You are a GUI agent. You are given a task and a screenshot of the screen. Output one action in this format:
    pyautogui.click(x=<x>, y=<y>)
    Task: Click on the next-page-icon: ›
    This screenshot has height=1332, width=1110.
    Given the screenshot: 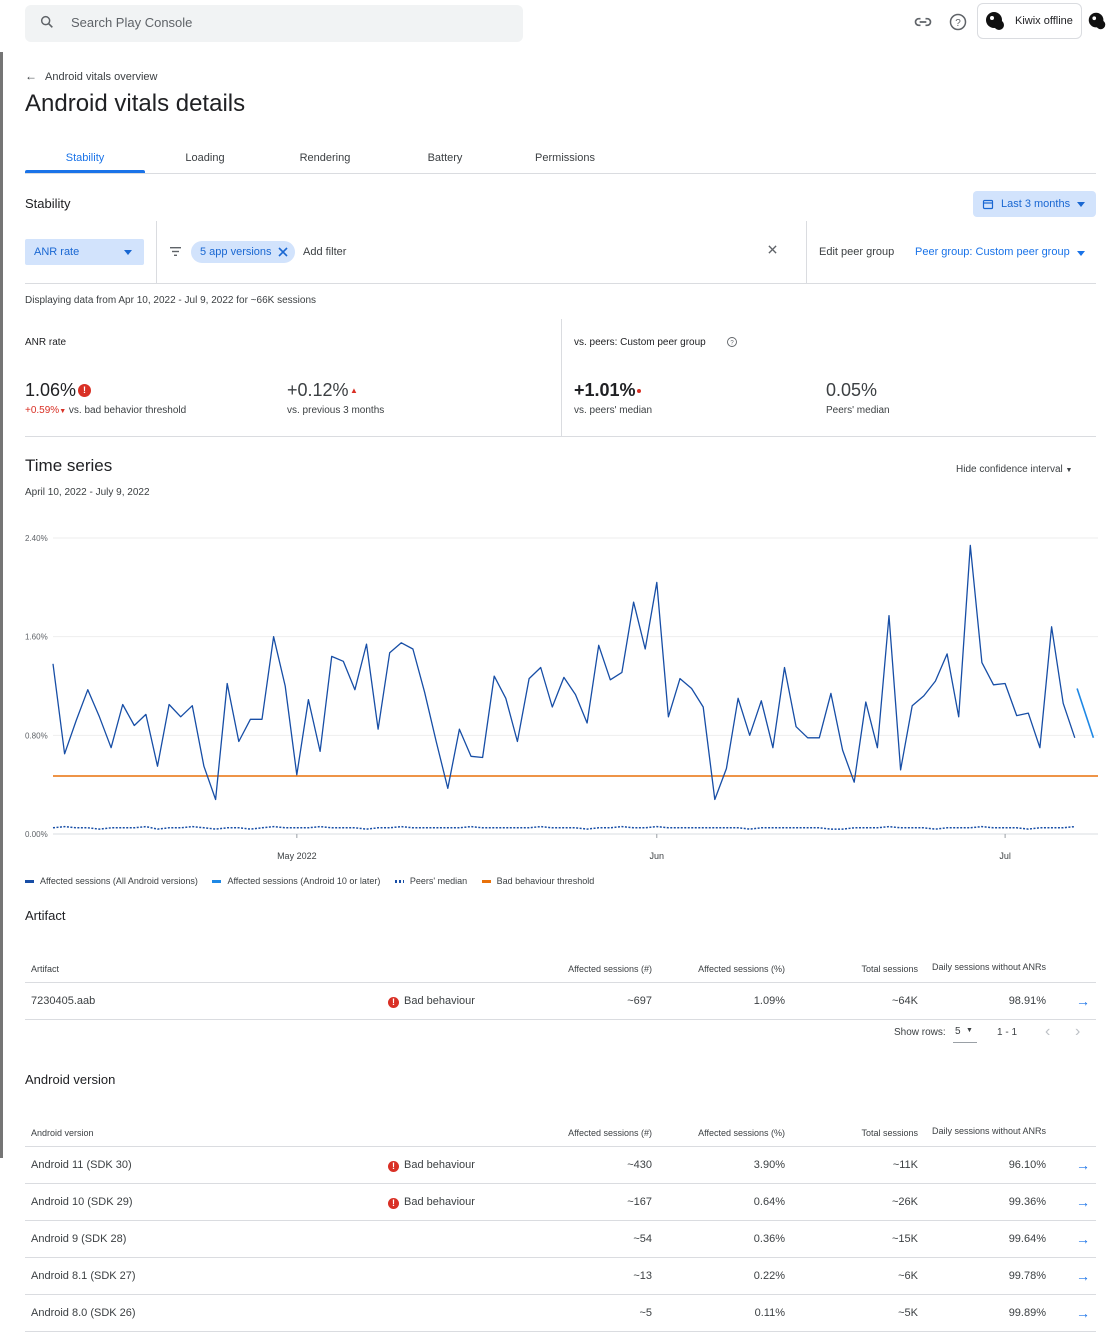 What is the action you would take?
    pyautogui.click(x=1078, y=1031)
    